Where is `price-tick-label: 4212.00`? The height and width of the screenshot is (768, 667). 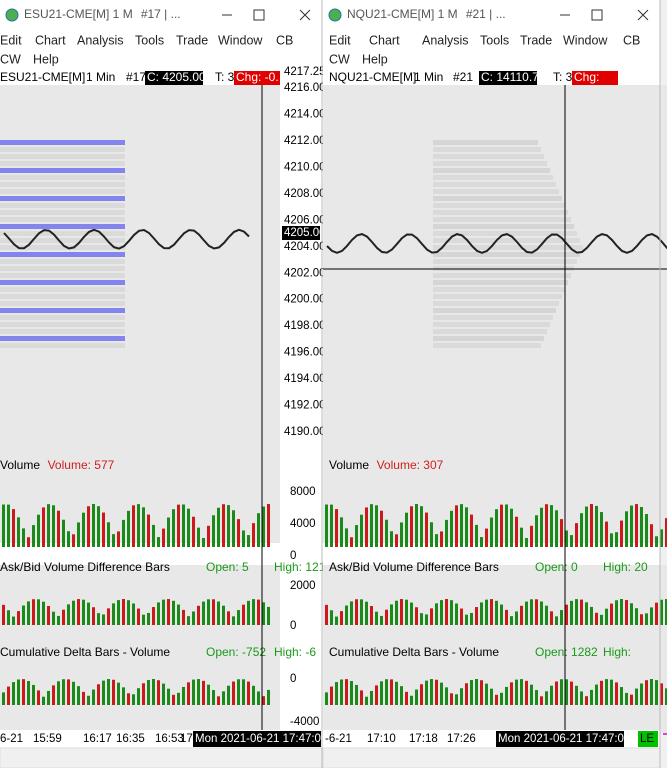 price-tick-label: 4212.00 is located at coordinates (305, 141).